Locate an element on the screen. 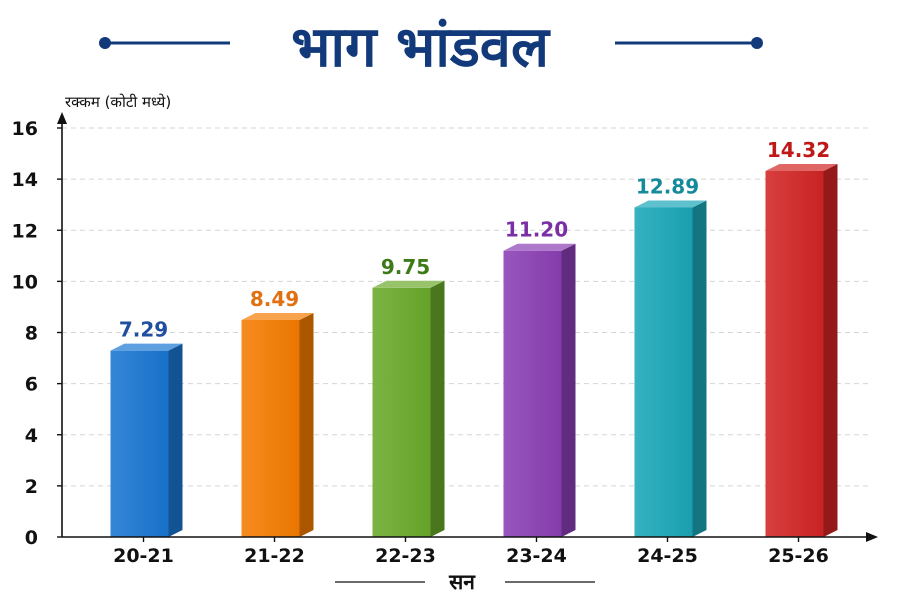  x-tick-labels: 20-21 21-22 22-23 23-24 24-25 25-26 is located at coordinates (471, 552).